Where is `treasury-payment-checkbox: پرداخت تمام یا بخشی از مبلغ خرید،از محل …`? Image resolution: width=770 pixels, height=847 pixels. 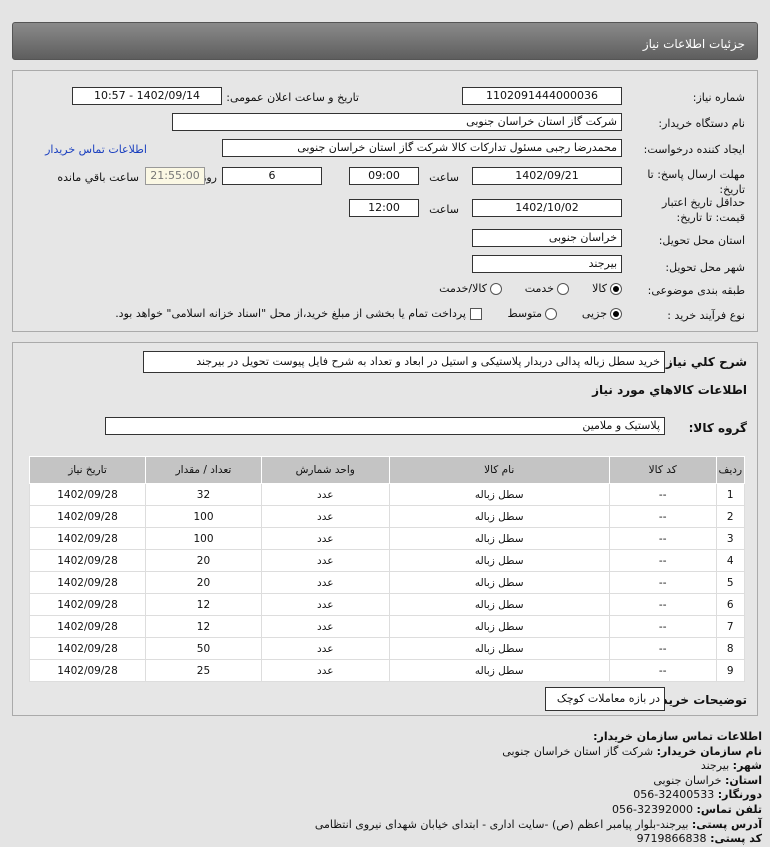
treasury-payment-checkbox: پرداخت تمام یا بخشی از مبلغ خرید،از محل … is located at coordinates (298, 313).